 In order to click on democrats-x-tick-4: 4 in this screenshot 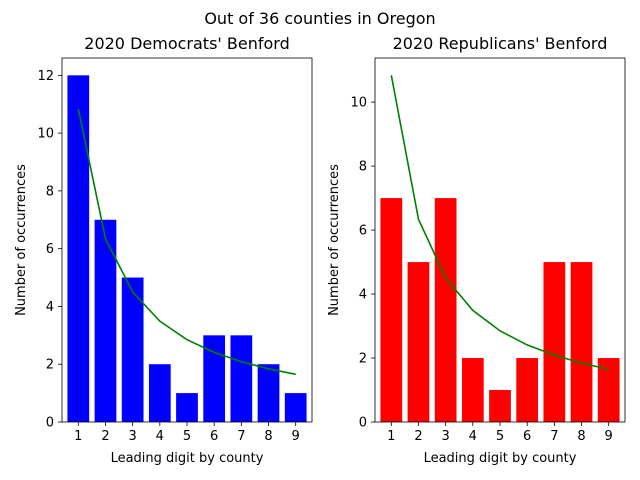, I will do `click(160, 436)`.